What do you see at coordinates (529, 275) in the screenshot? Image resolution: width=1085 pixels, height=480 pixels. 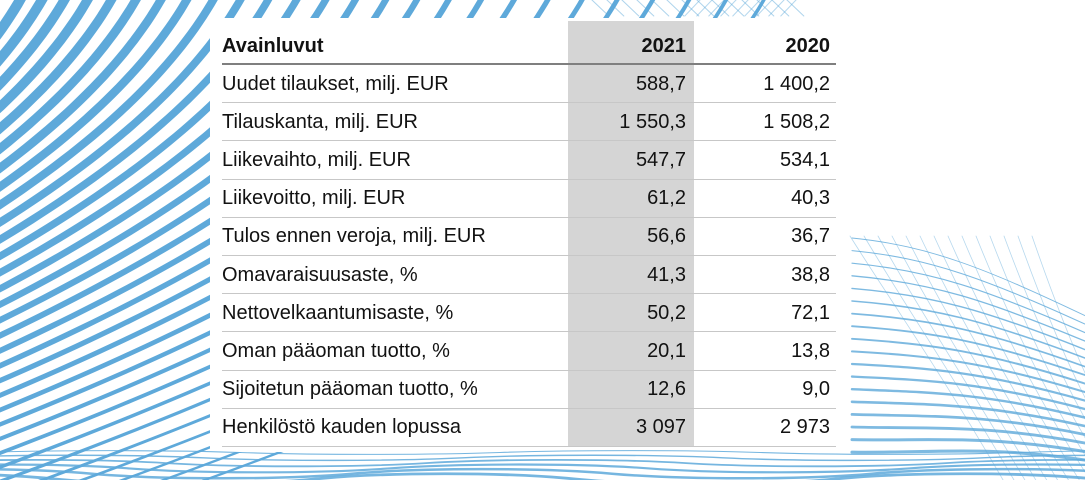 I see `table-row: Omavaraisuusaste, % 41,3 38,8` at bounding box center [529, 275].